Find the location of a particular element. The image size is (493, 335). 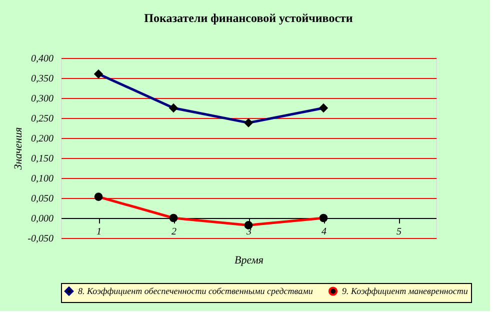

x-tick-label: 5 is located at coordinates (399, 232).